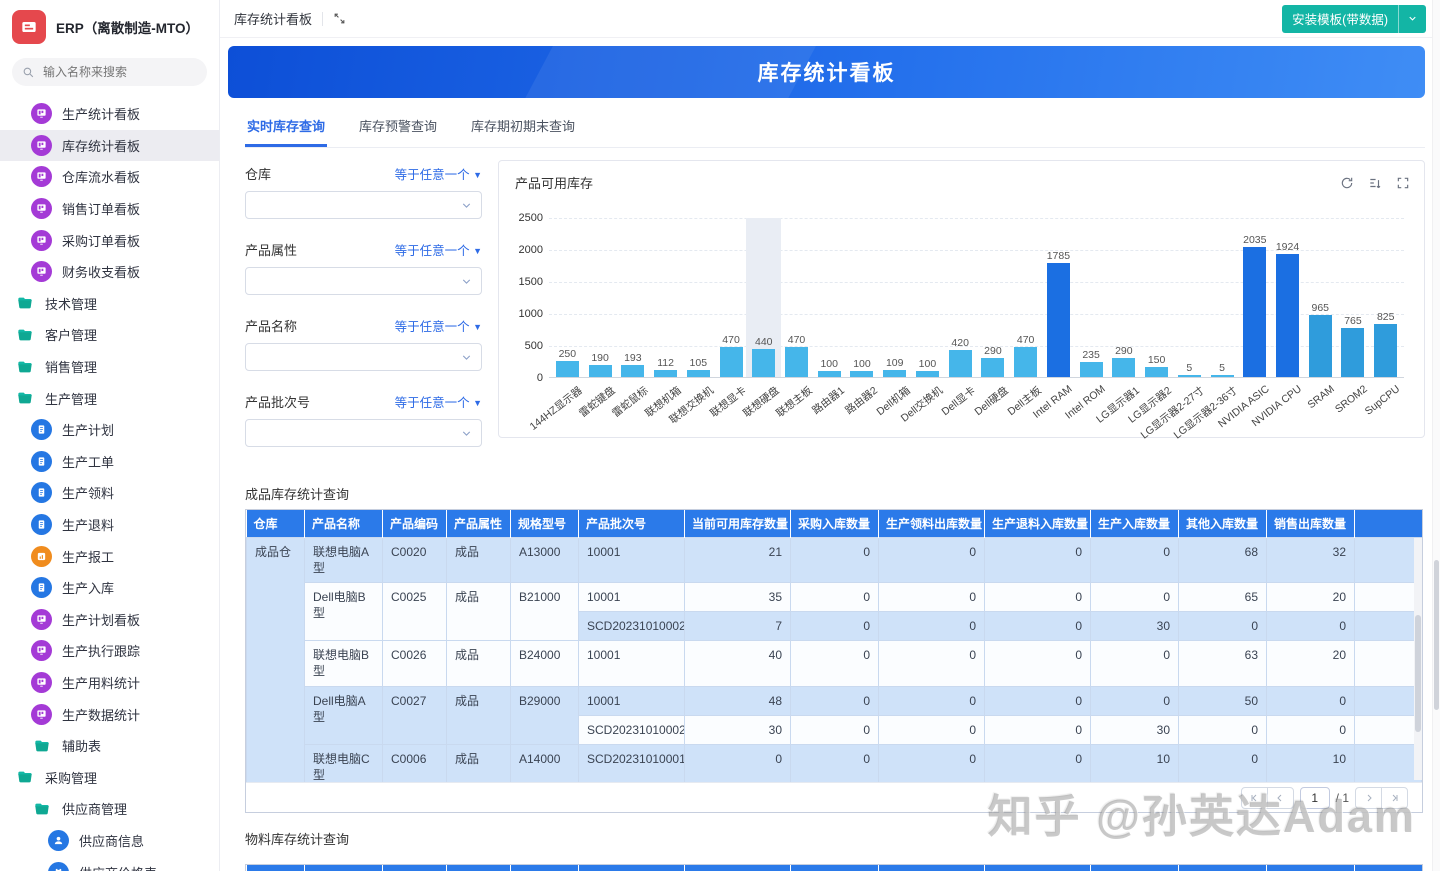  Describe the element at coordinates (1383, 318) in the screenshot. I see `bar-SupCPU: 825 SupCPU` at that location.